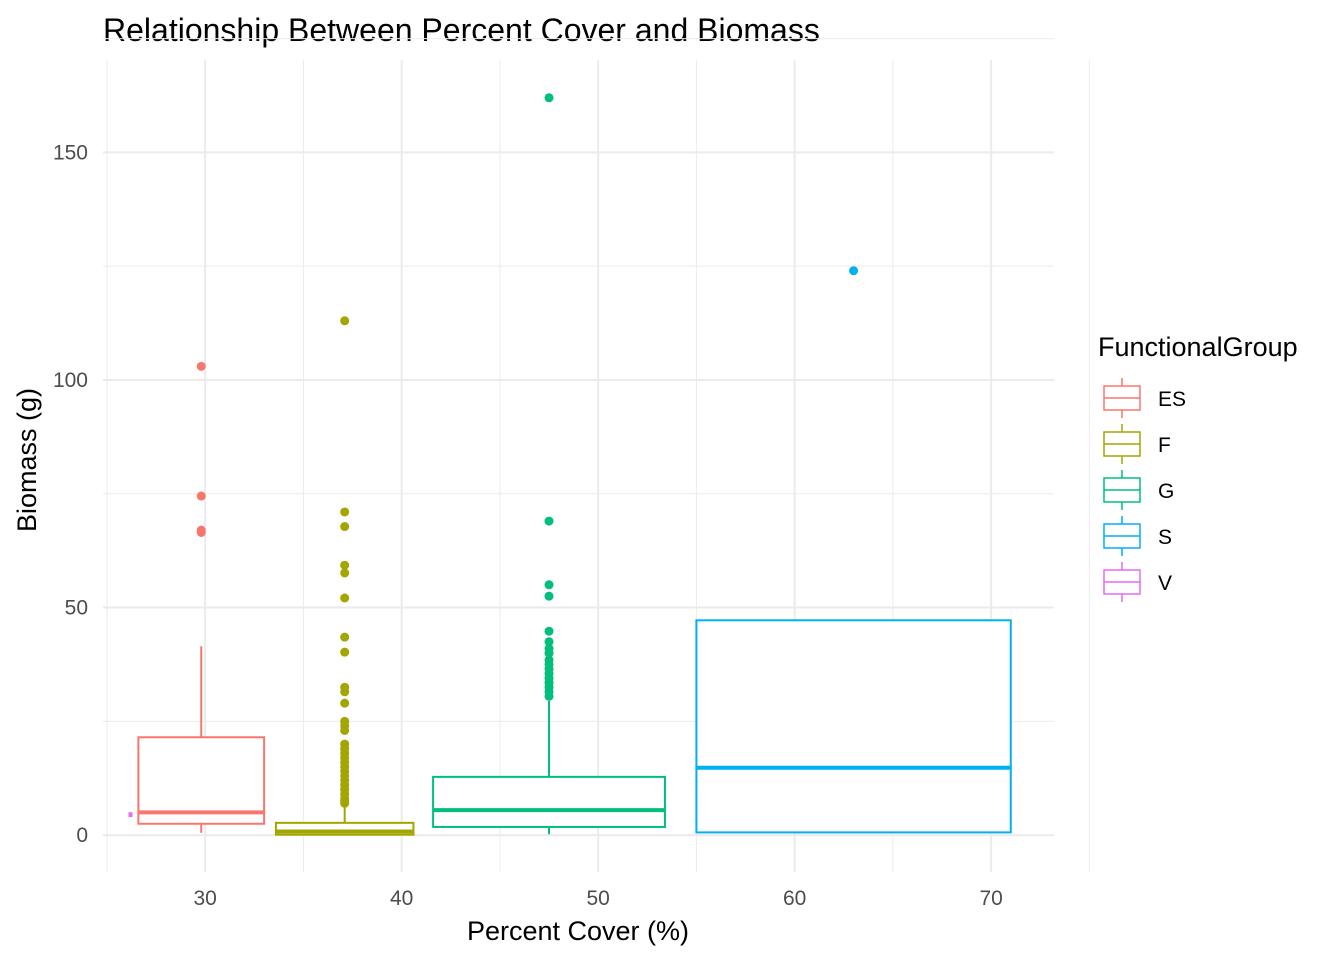 The image size is (1344, 960). I want to click on legend-label: ES, so click(1172, 399).